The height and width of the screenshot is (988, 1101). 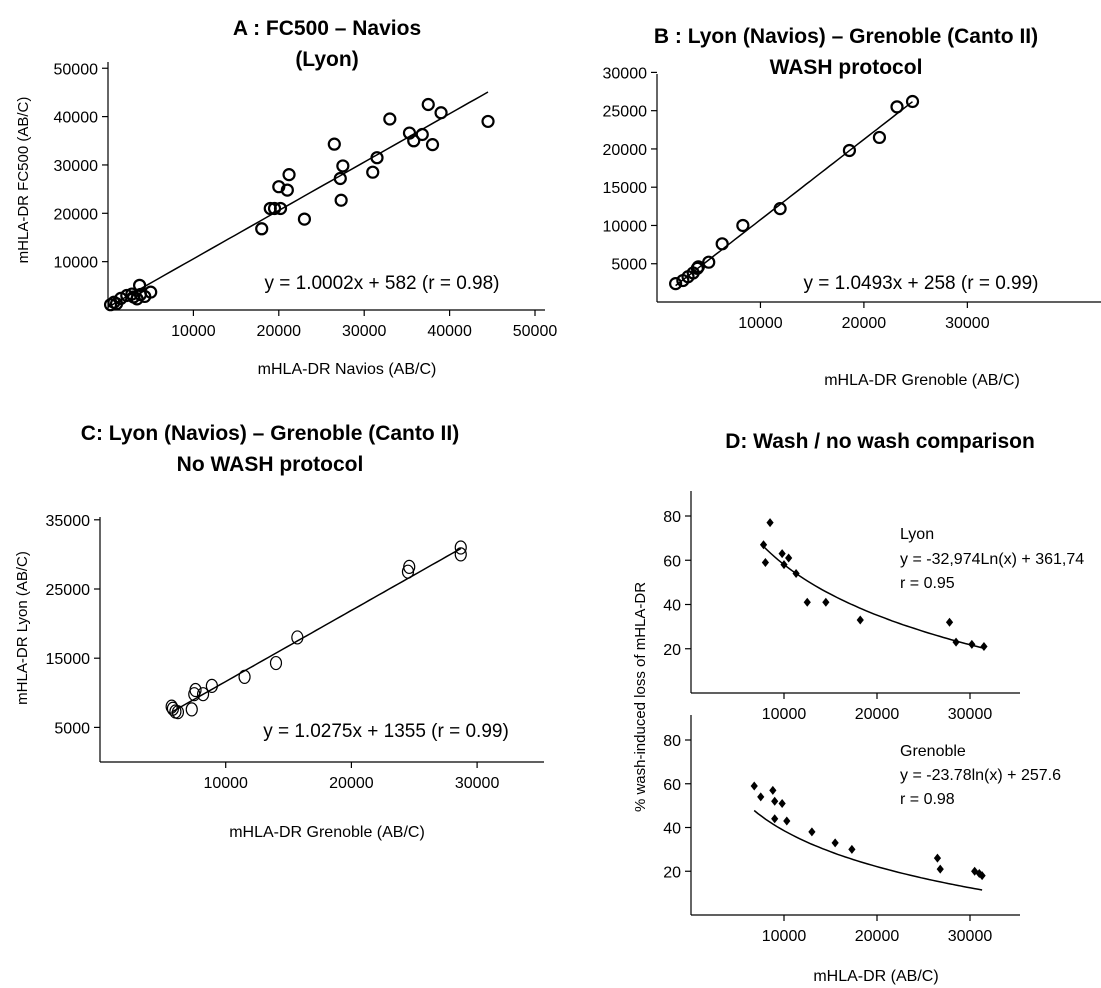 I want to click on a-y-tick-label: 10000, so click(x=76, y=263).